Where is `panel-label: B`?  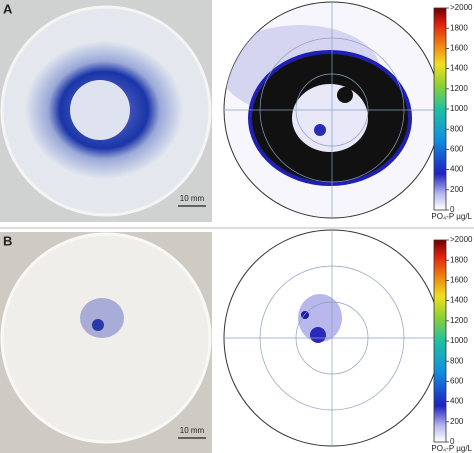 panel-label: B is located at coordinates (7, 240).